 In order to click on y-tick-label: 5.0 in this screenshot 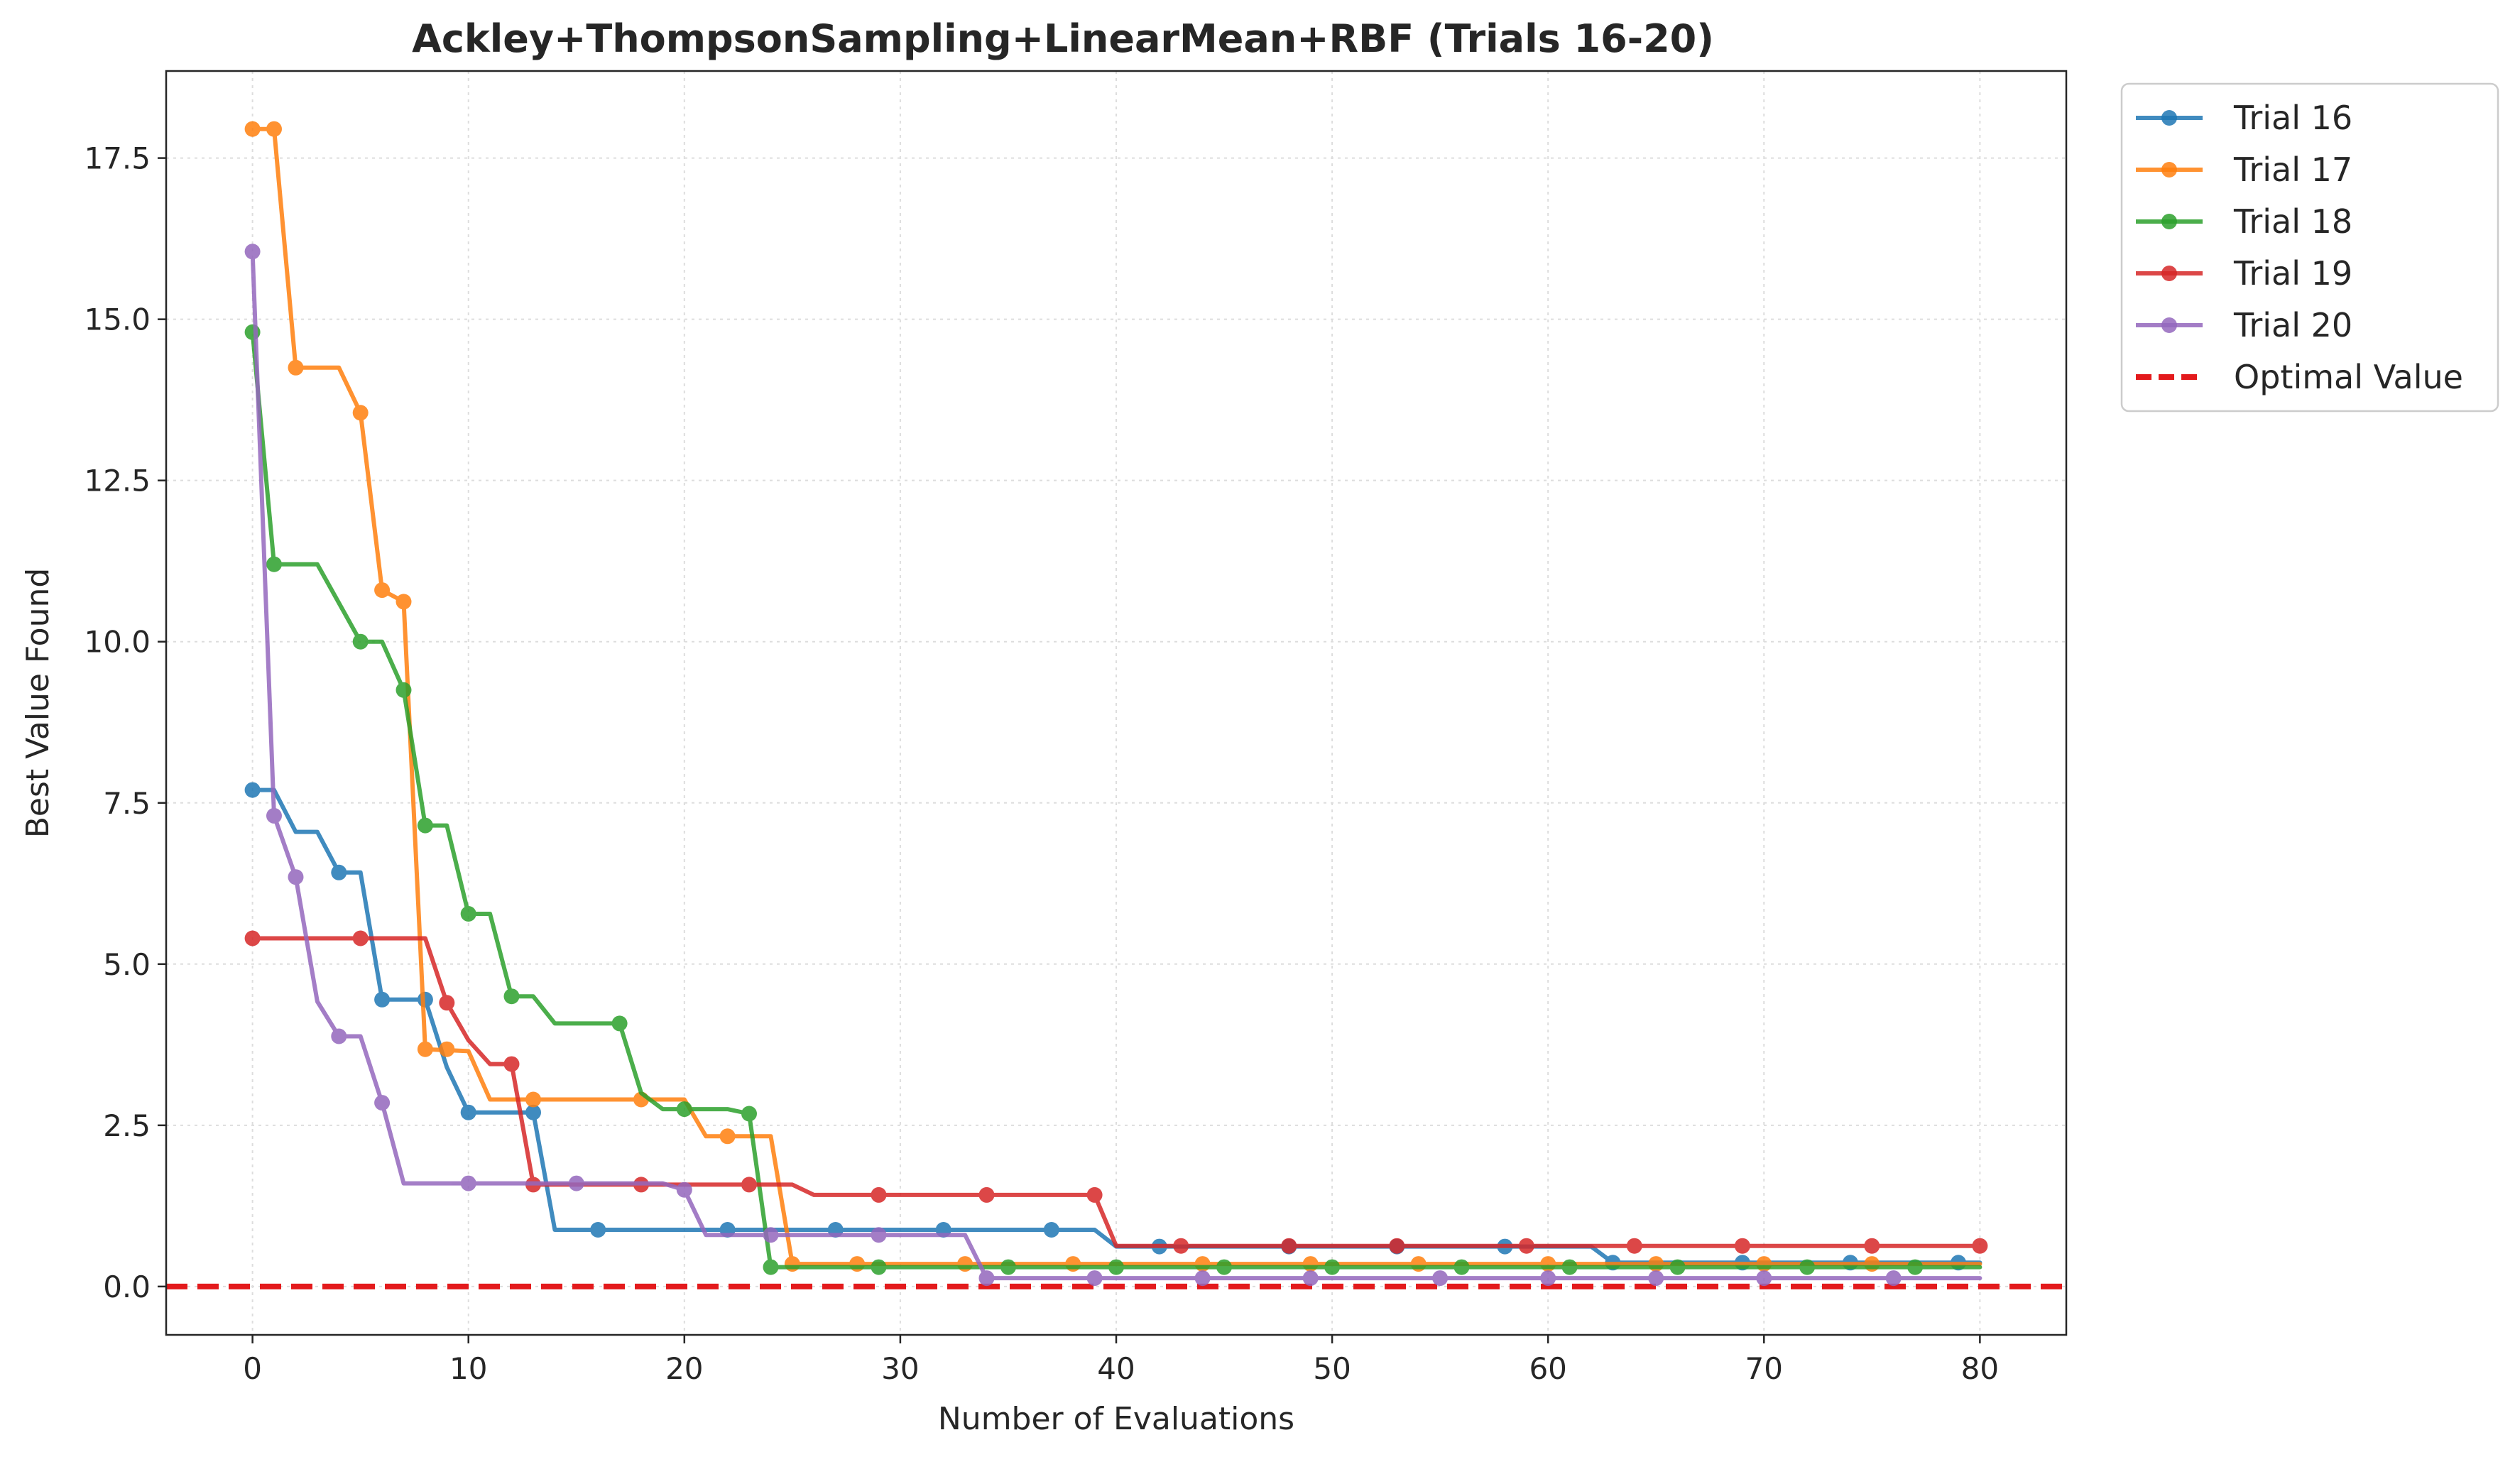, I will do `click(127, 964)`.